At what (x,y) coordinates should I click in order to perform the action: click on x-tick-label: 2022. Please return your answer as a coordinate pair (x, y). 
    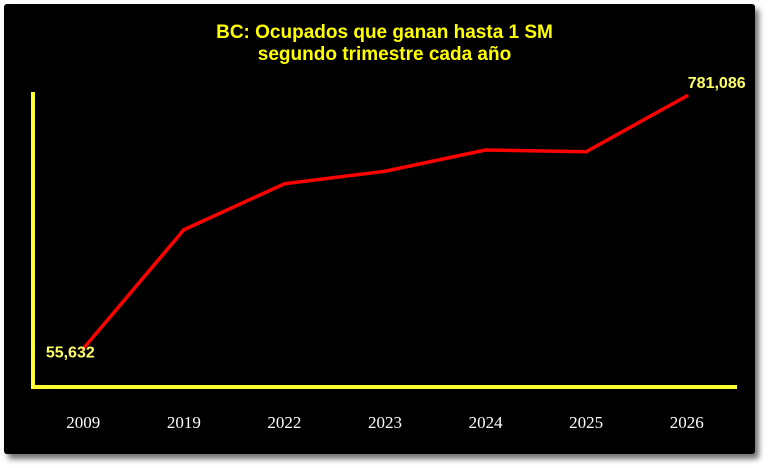
    Looking at the image, I should click on (284, 422).